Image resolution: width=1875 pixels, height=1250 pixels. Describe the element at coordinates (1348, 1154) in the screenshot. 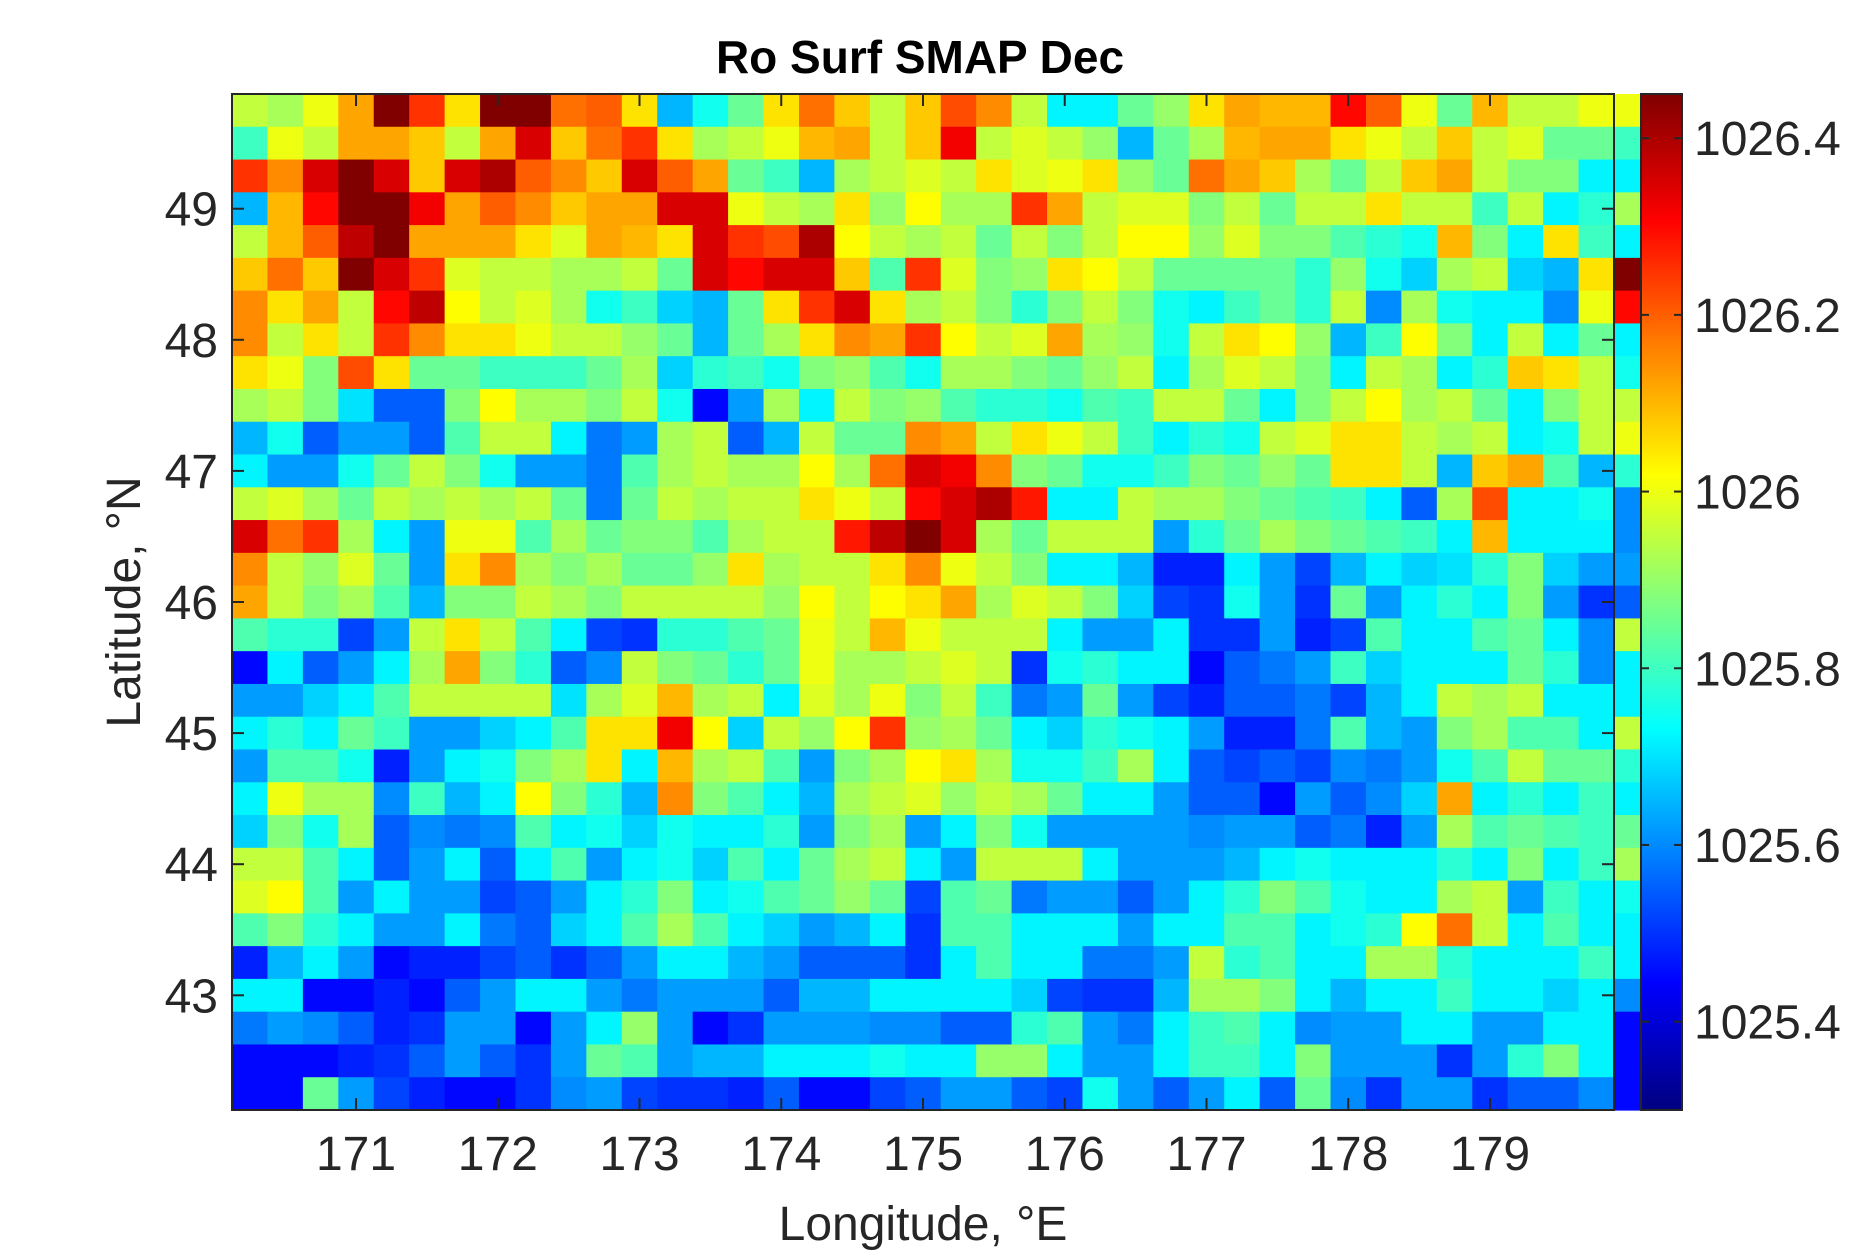

I see `x-tick-label: 178` at that location.